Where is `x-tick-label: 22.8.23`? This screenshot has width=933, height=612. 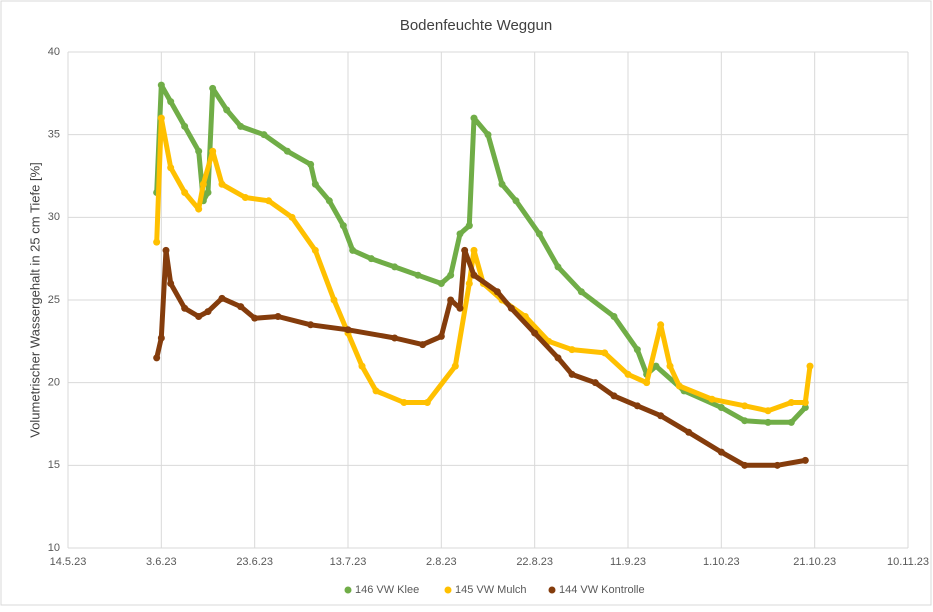 x-tick-label: 22.8.23 is located at coordinates (534, 562).